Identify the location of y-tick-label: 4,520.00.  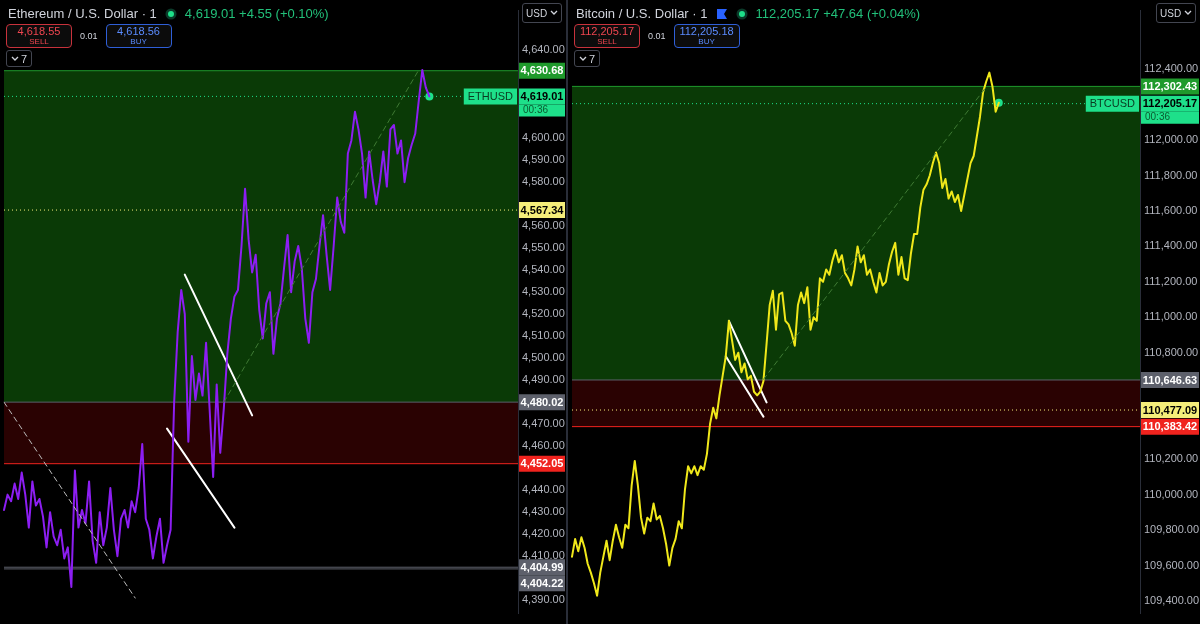
(543, 313).